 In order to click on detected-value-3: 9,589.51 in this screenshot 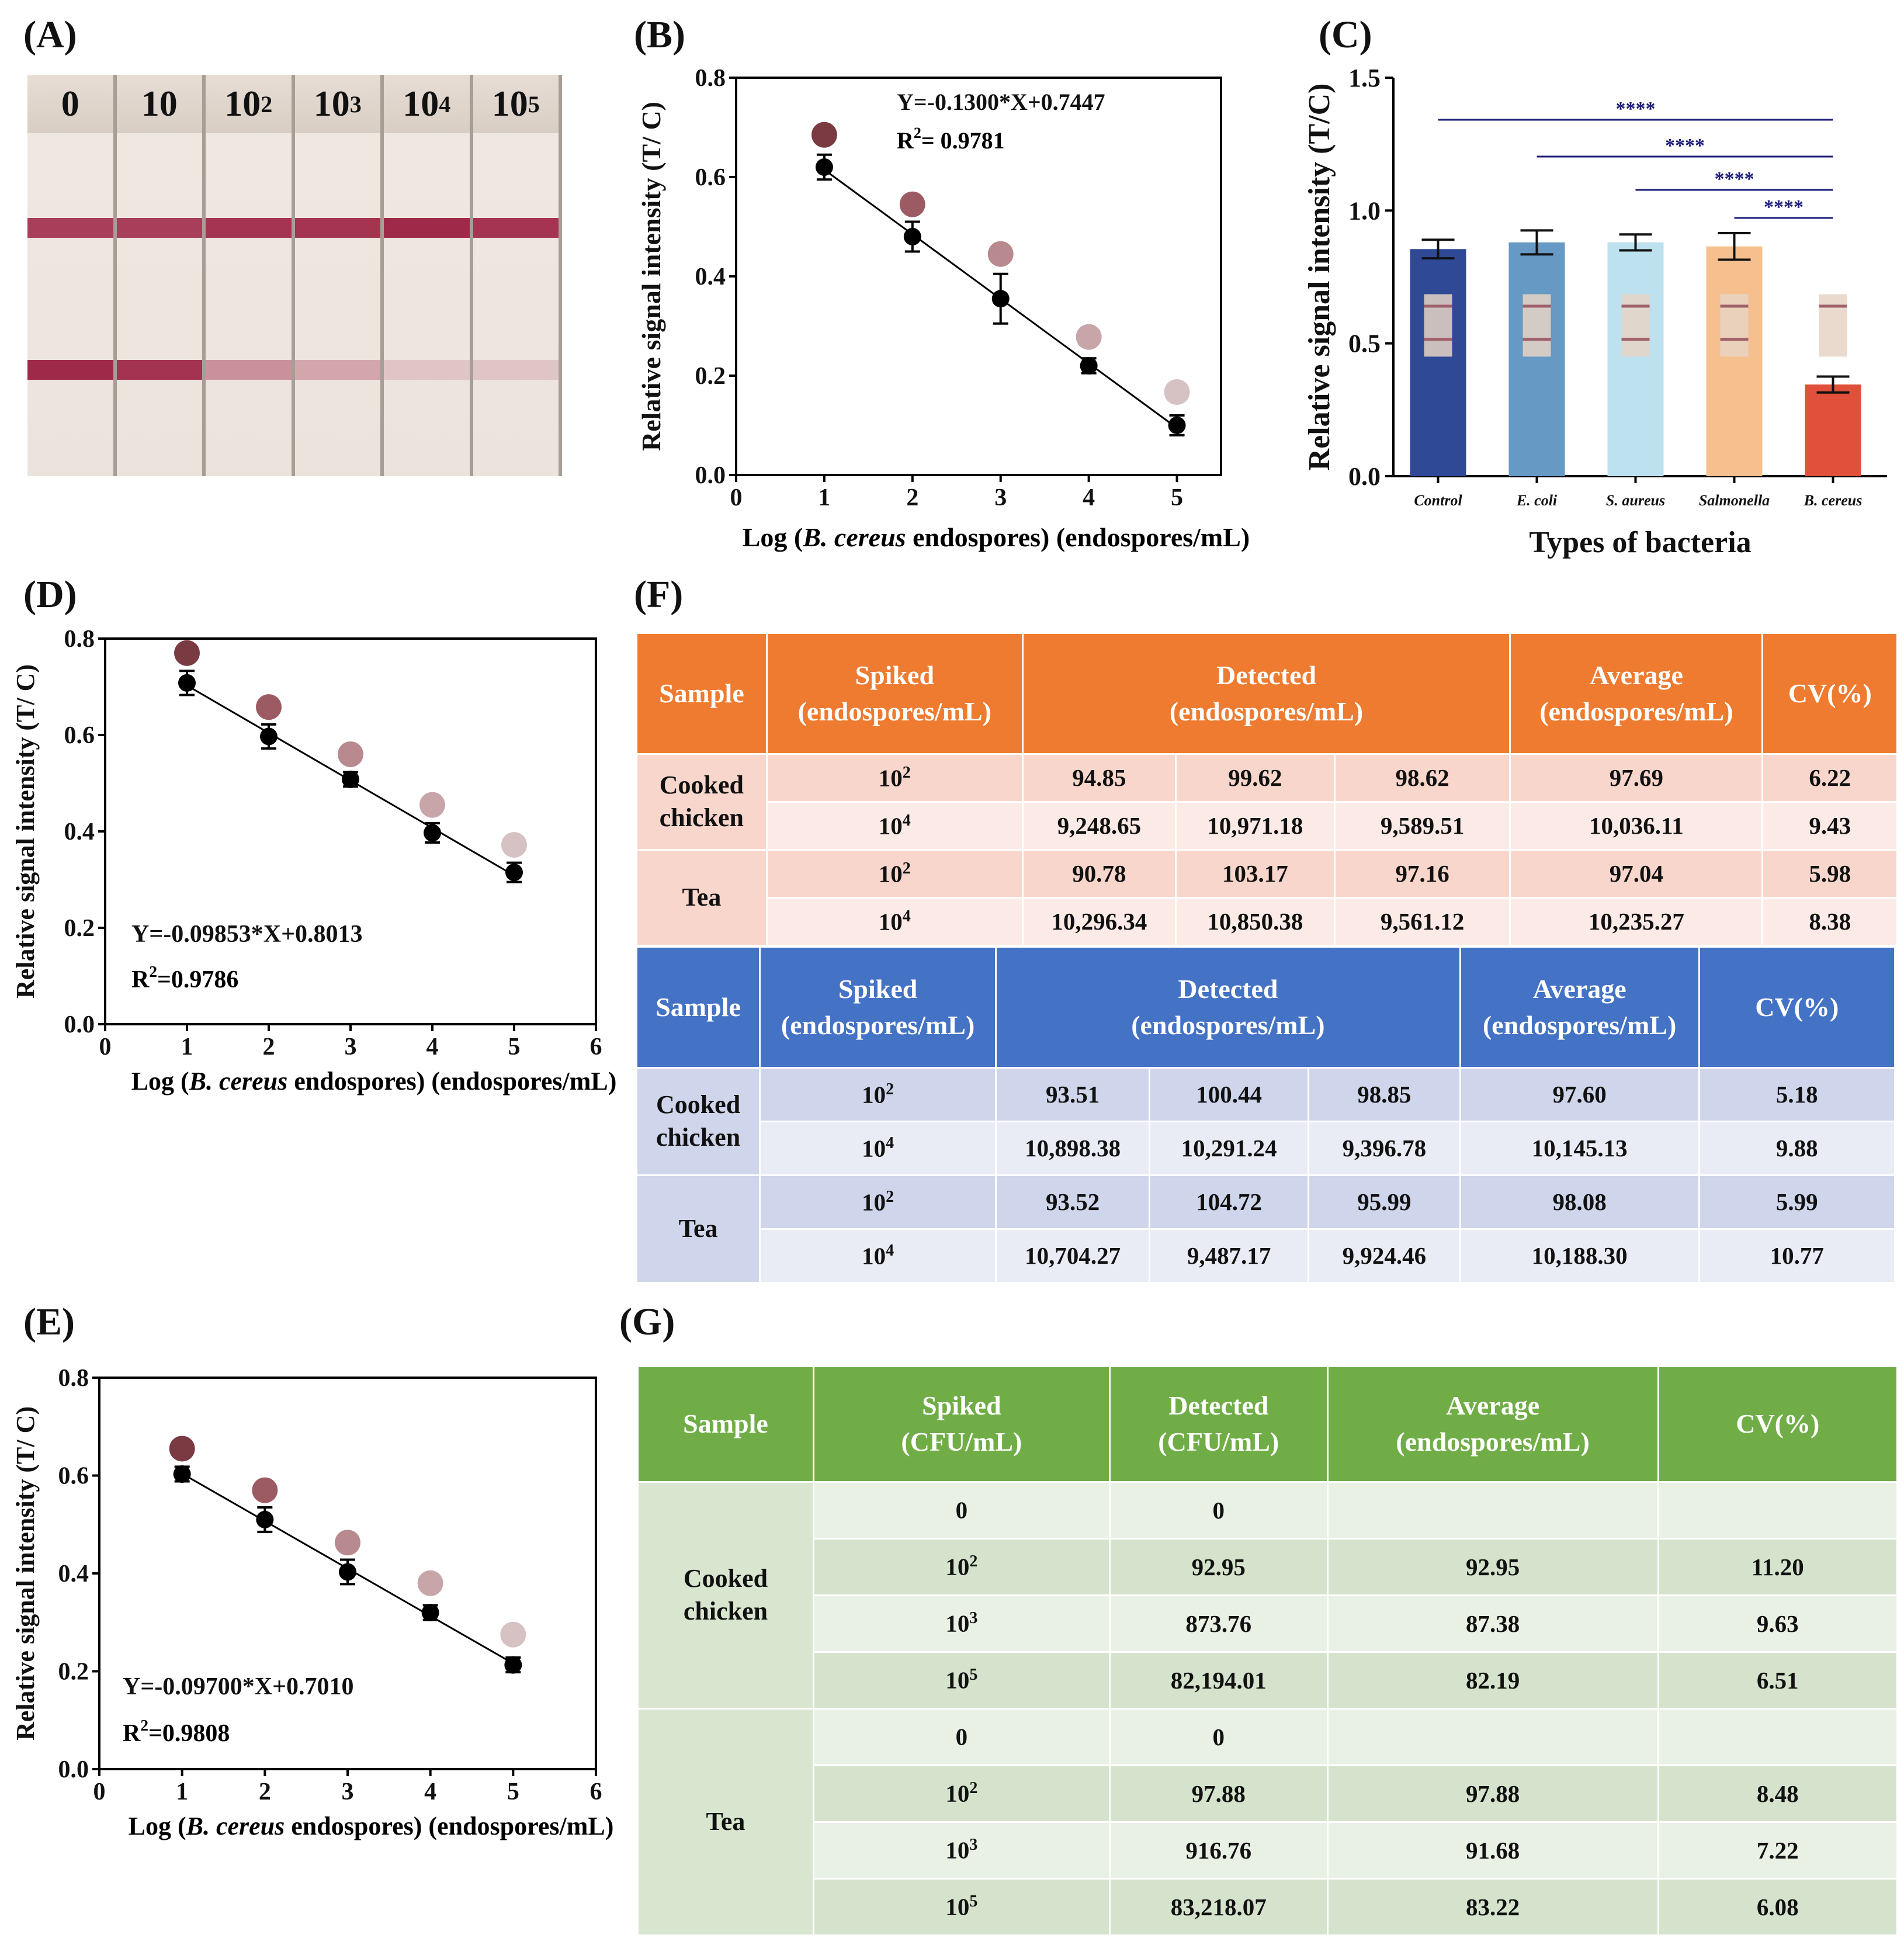, I will do `click(1421, 827)`.